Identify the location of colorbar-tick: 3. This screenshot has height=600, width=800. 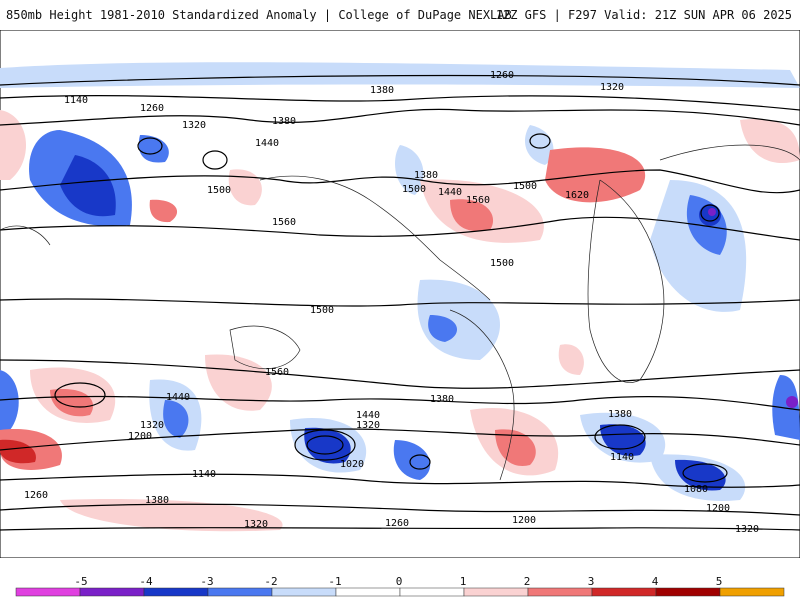
(591, 581).